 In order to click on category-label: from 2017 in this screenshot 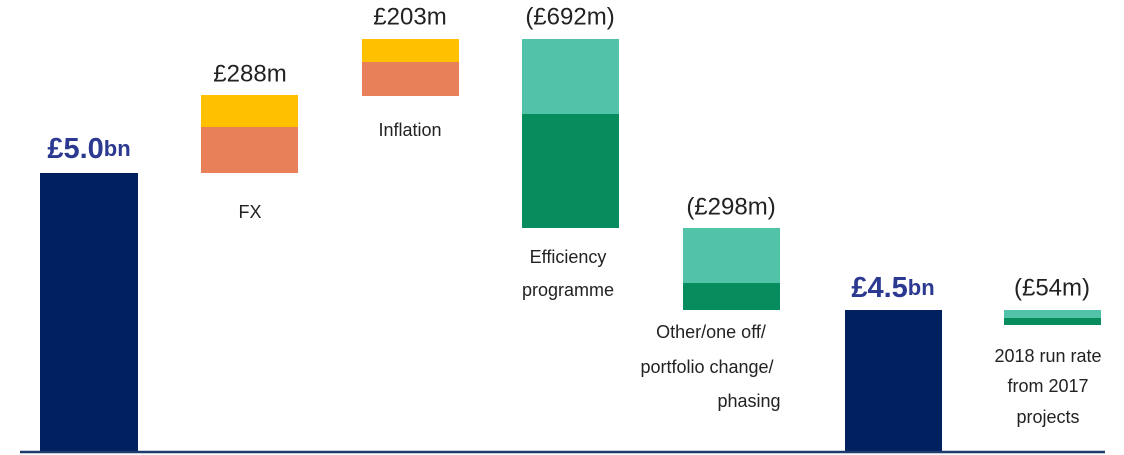, I will do `click(1047, 386)`.